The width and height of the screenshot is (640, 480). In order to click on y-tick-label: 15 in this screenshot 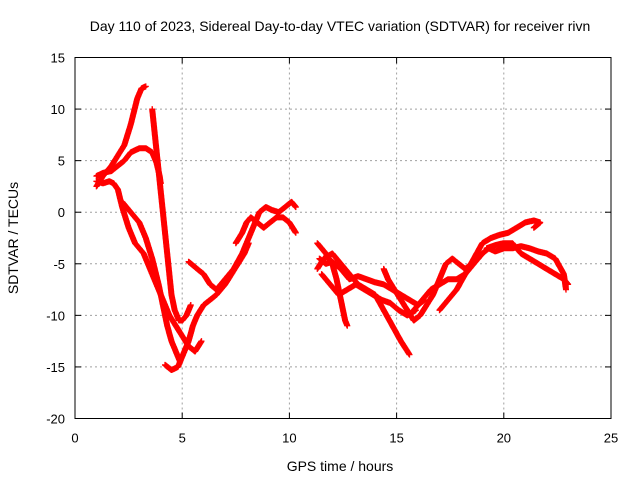, I will do `click(58, 58)`.